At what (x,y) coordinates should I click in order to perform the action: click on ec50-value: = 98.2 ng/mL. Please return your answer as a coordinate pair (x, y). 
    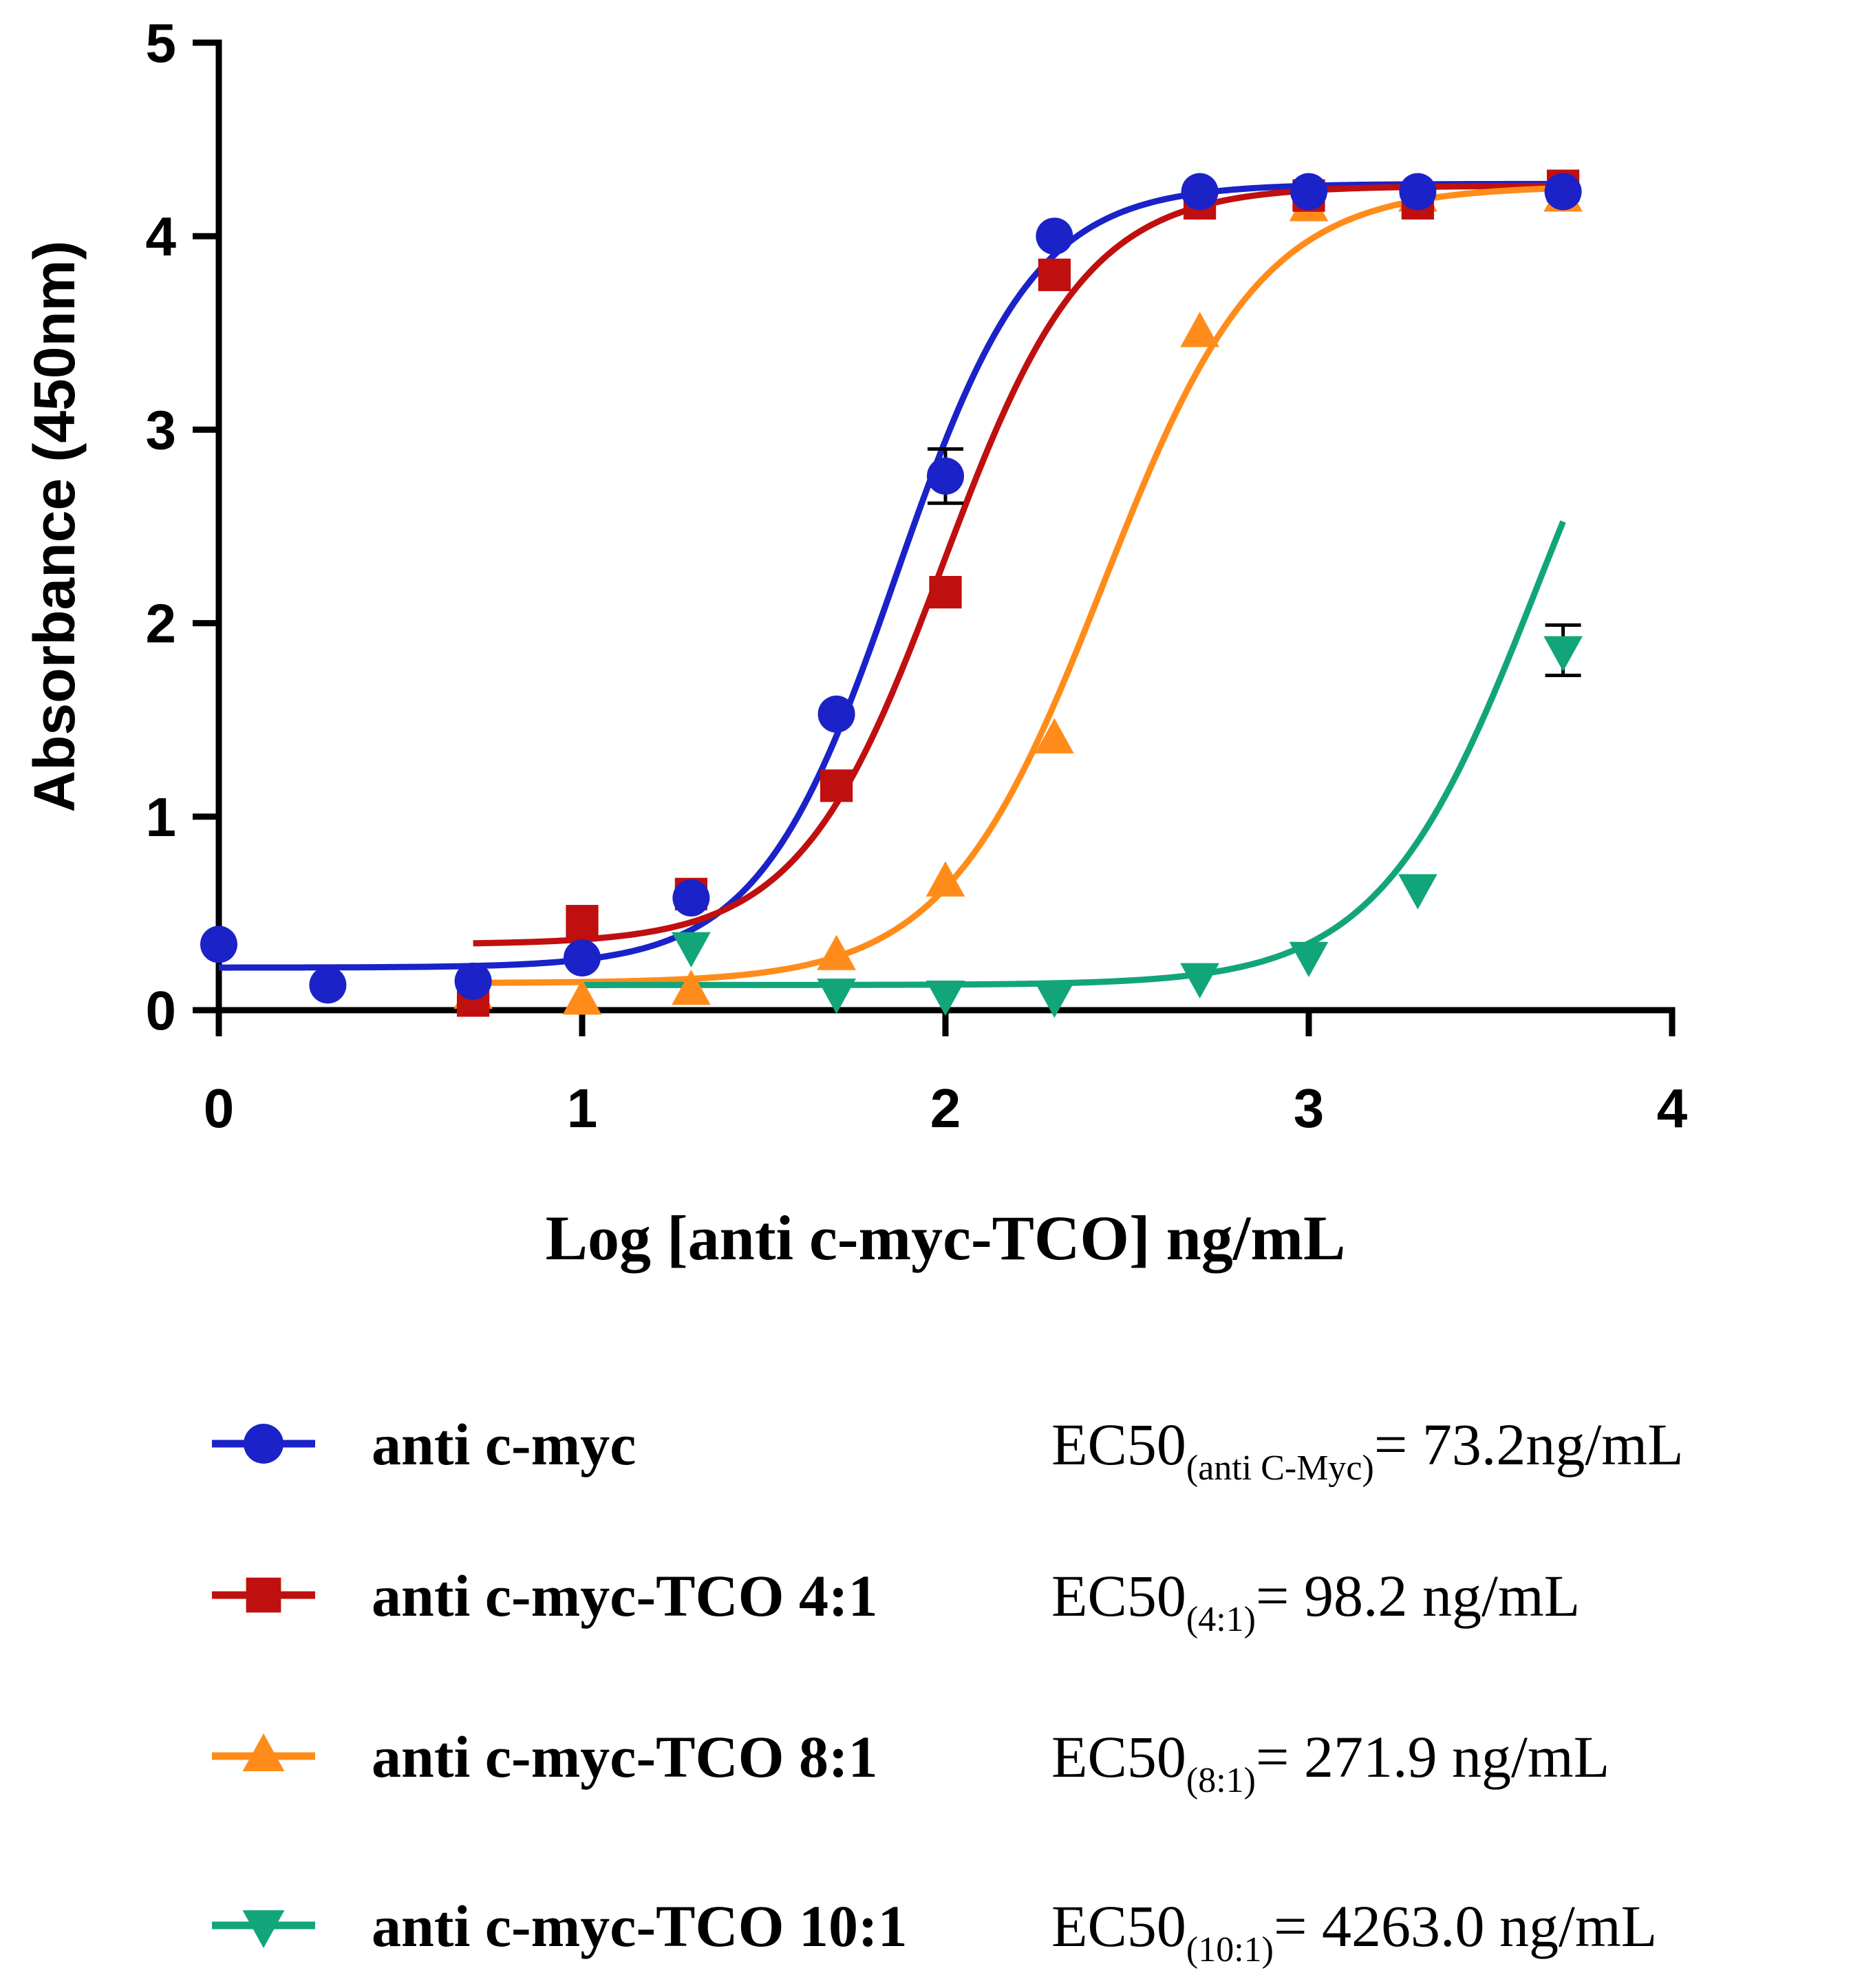
    Looking at the image, I should click on (1418, 1596).